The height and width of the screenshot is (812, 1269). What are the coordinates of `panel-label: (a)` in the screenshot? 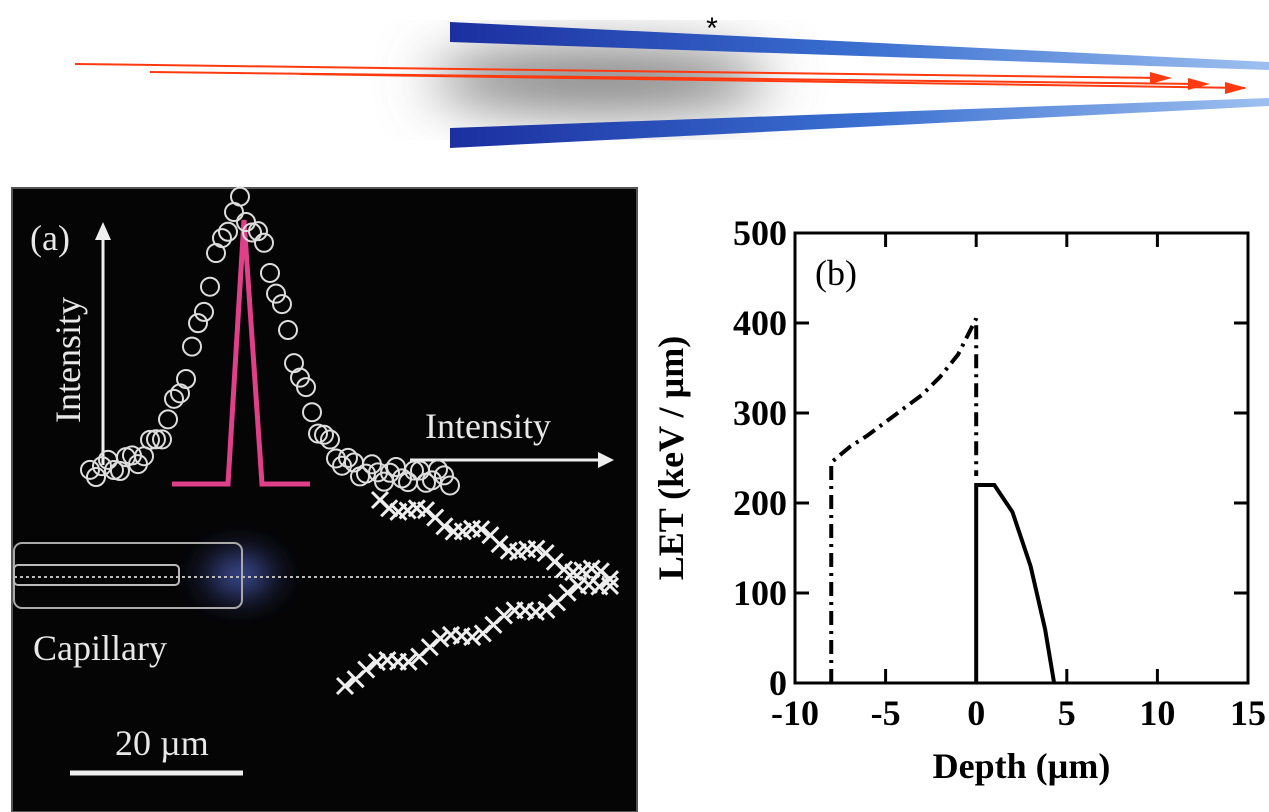 It's located at (50, 238).